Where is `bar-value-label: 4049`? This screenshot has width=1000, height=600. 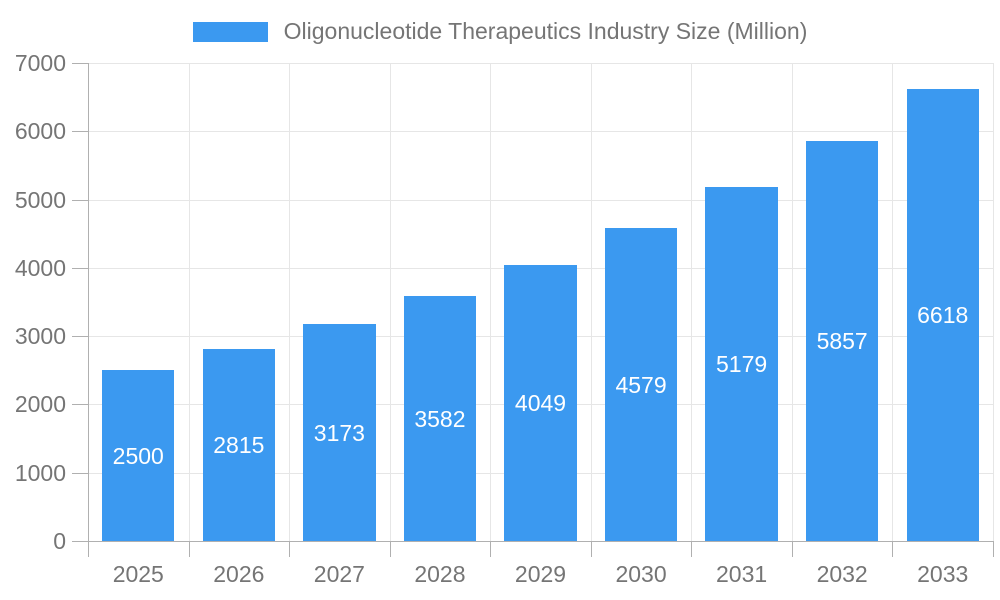 bar-value-label: 4049 is located at coordinates (540, 402).